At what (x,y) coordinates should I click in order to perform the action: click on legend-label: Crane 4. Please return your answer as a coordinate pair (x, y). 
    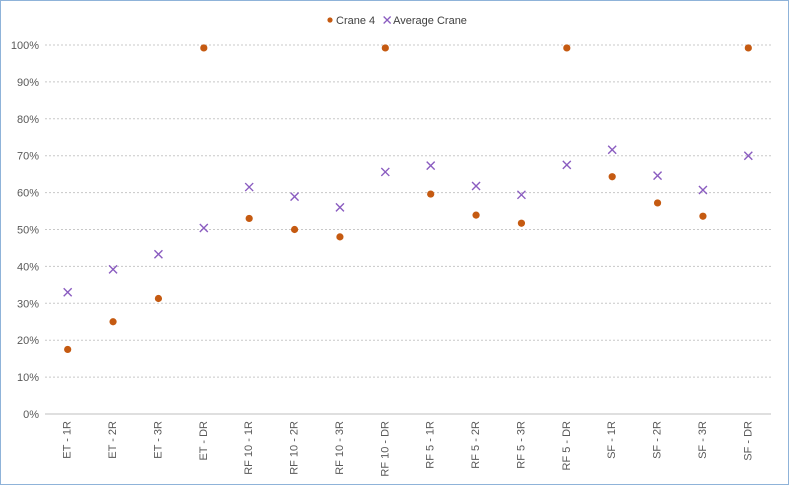
    Looking at the image, I should click on (355, 21).